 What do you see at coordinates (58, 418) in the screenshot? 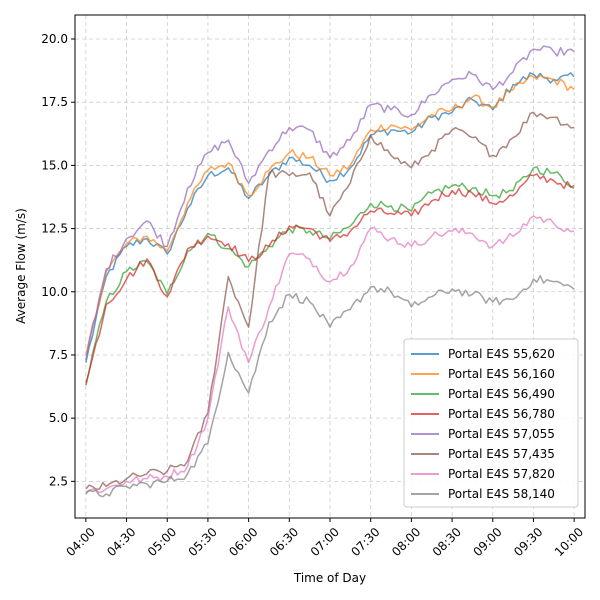
I see `y-tick-label: 5.0` at bounding box center [58, 418].